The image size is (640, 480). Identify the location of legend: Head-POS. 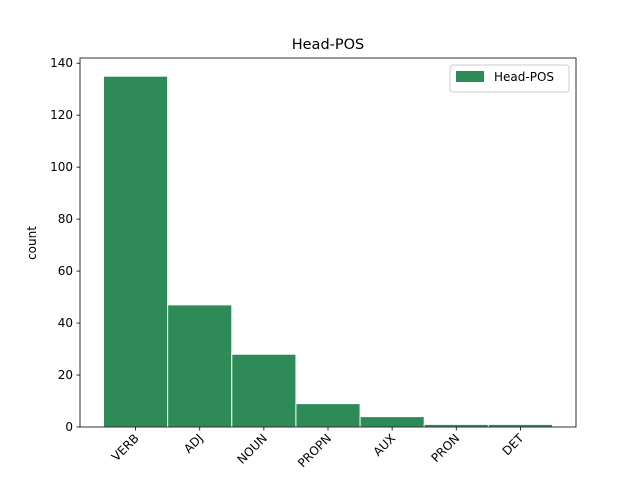
(509, 78).